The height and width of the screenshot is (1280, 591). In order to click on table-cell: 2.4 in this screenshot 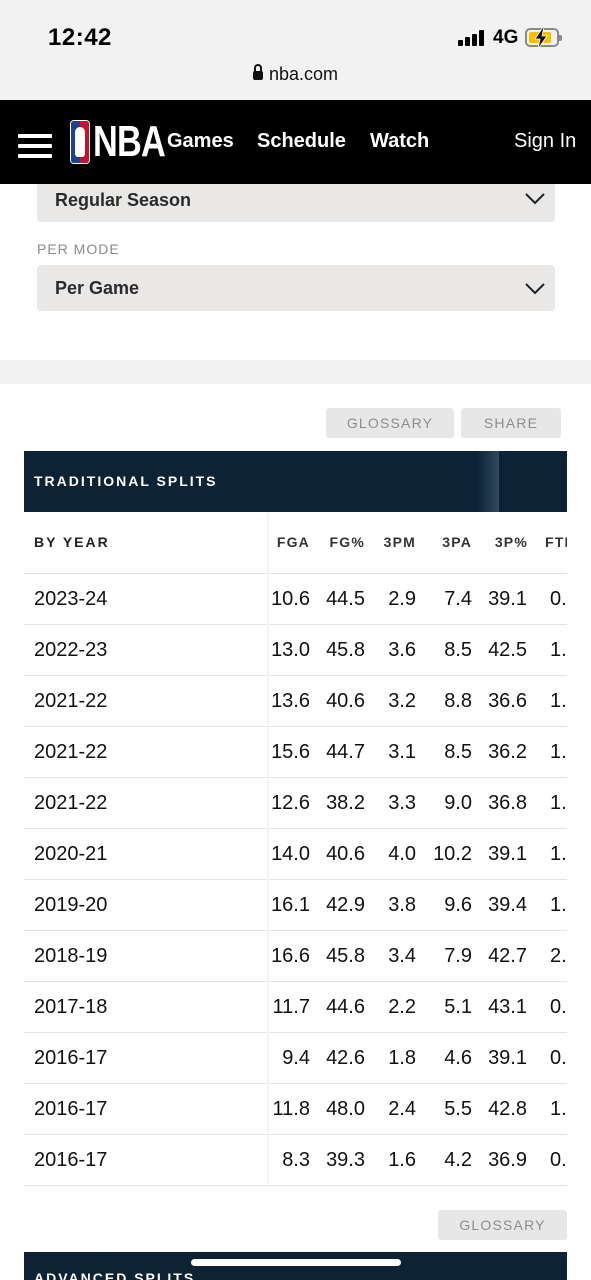, I will do `click(402, 1109)`.